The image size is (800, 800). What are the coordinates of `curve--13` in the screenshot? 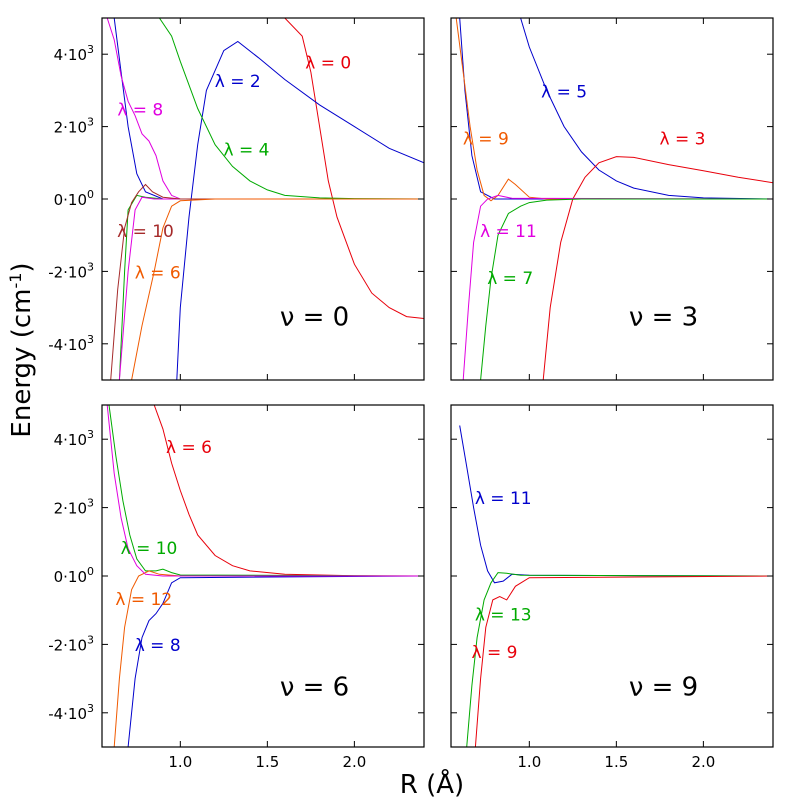 It's located at (619, 659).